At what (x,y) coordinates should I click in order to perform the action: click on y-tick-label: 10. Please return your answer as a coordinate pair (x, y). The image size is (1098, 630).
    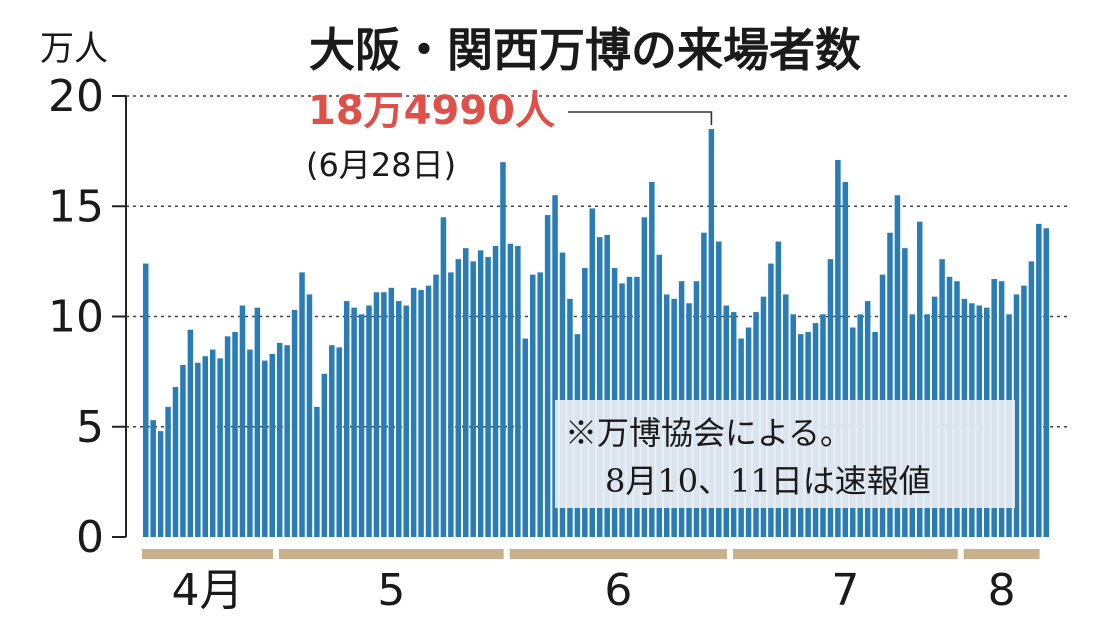
    Looking at the image, I should click on (76, 317).